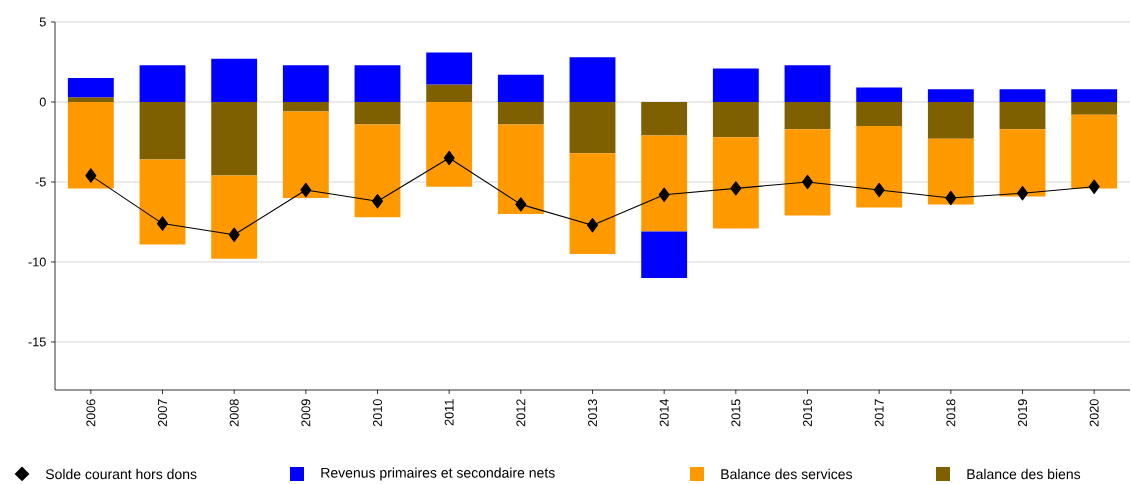 This screenshot has width=1132, height=484. I want to click on x-tick-label: 2012, so click(521, 413).